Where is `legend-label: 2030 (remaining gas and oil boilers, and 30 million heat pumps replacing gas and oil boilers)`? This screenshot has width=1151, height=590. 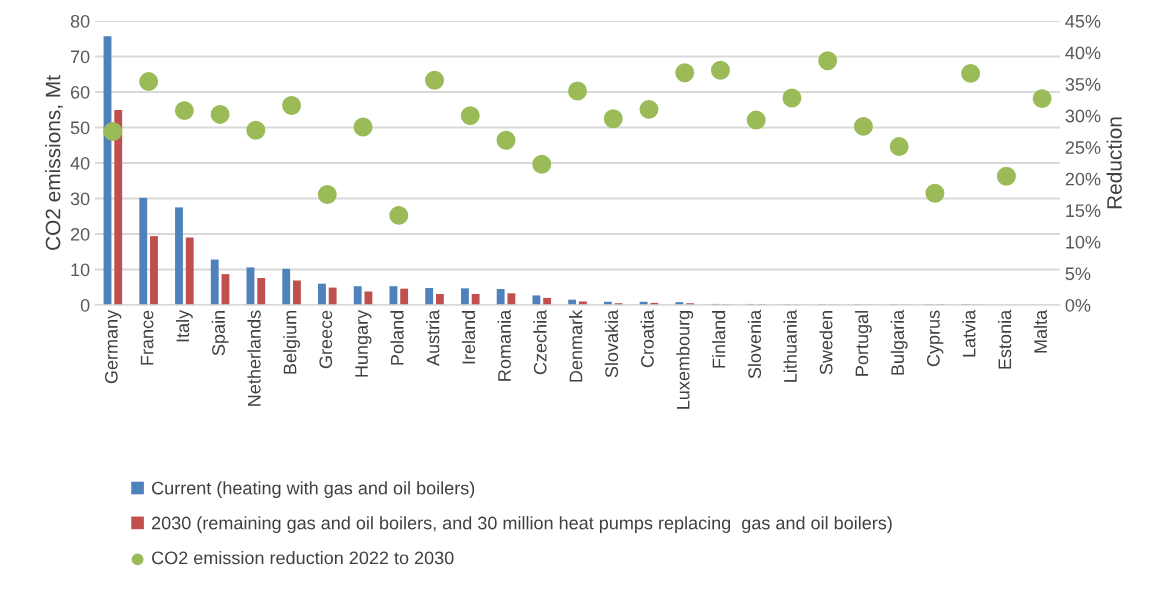
legend-label: 2030 (remaining gas and oil boilers, and 30 million heat pumps replacing gas and oil boilers) is located at coordinates (522, 524).